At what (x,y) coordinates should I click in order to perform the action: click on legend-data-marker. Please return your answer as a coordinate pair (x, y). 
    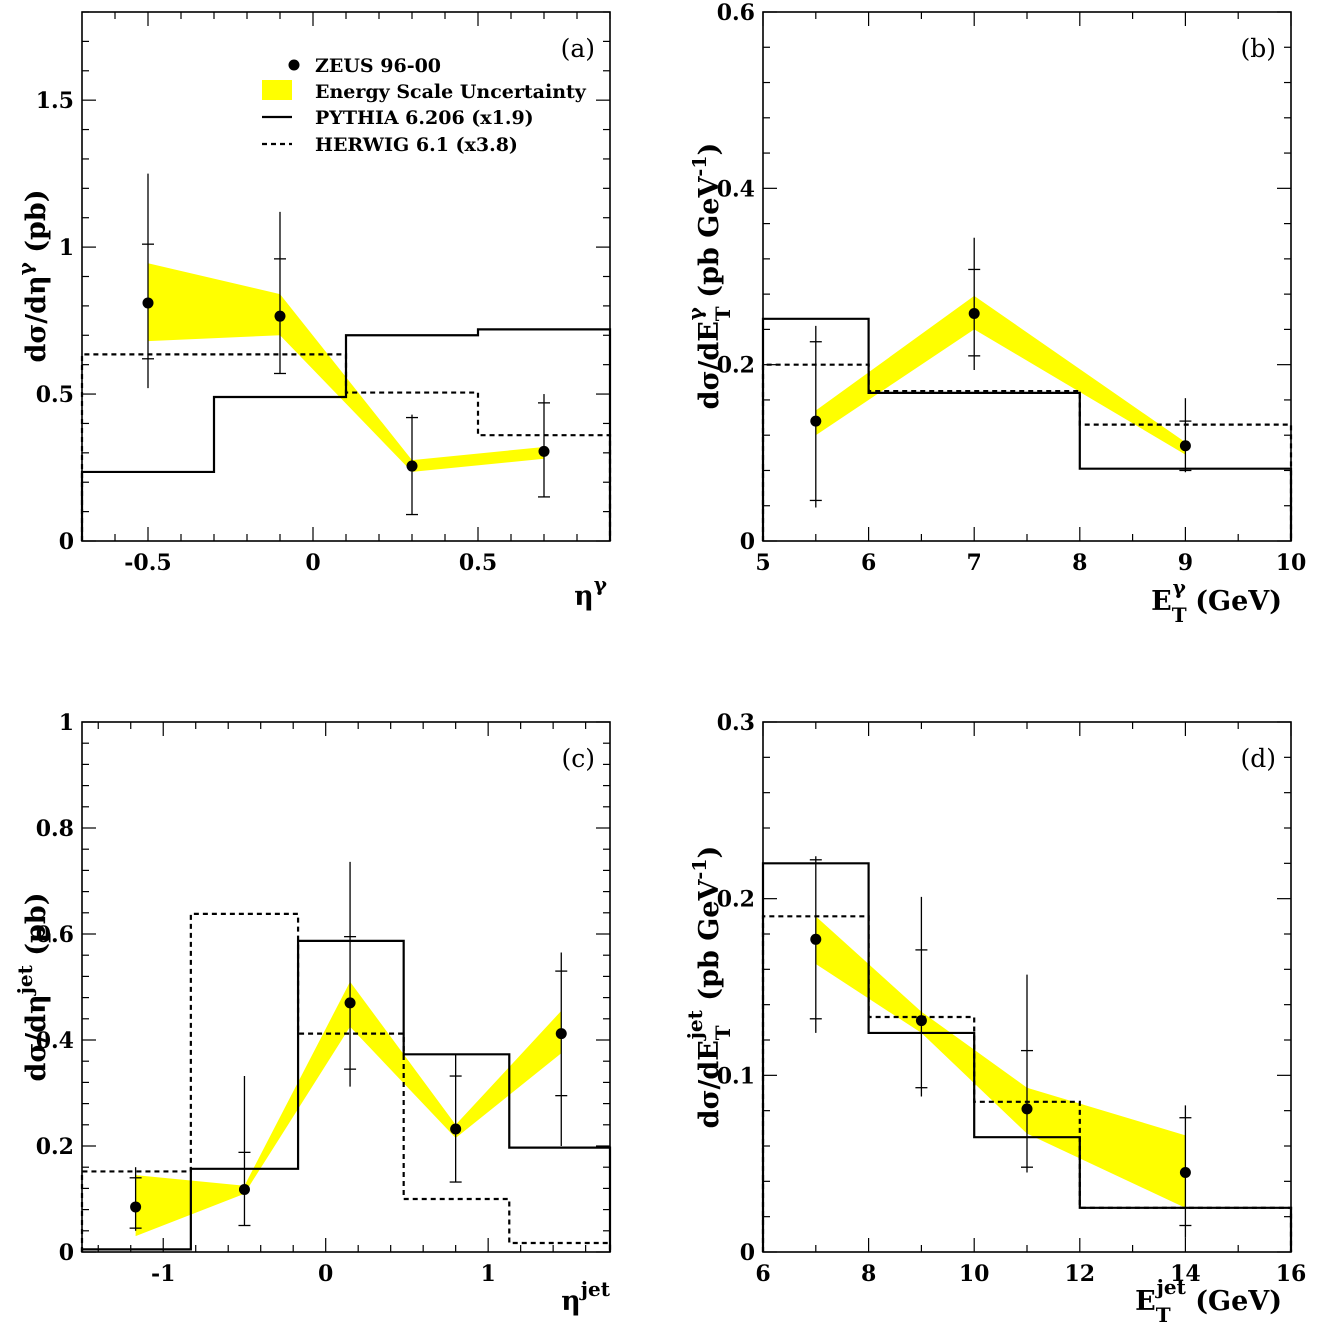
    Looking at the image, I should click on (294, 65).